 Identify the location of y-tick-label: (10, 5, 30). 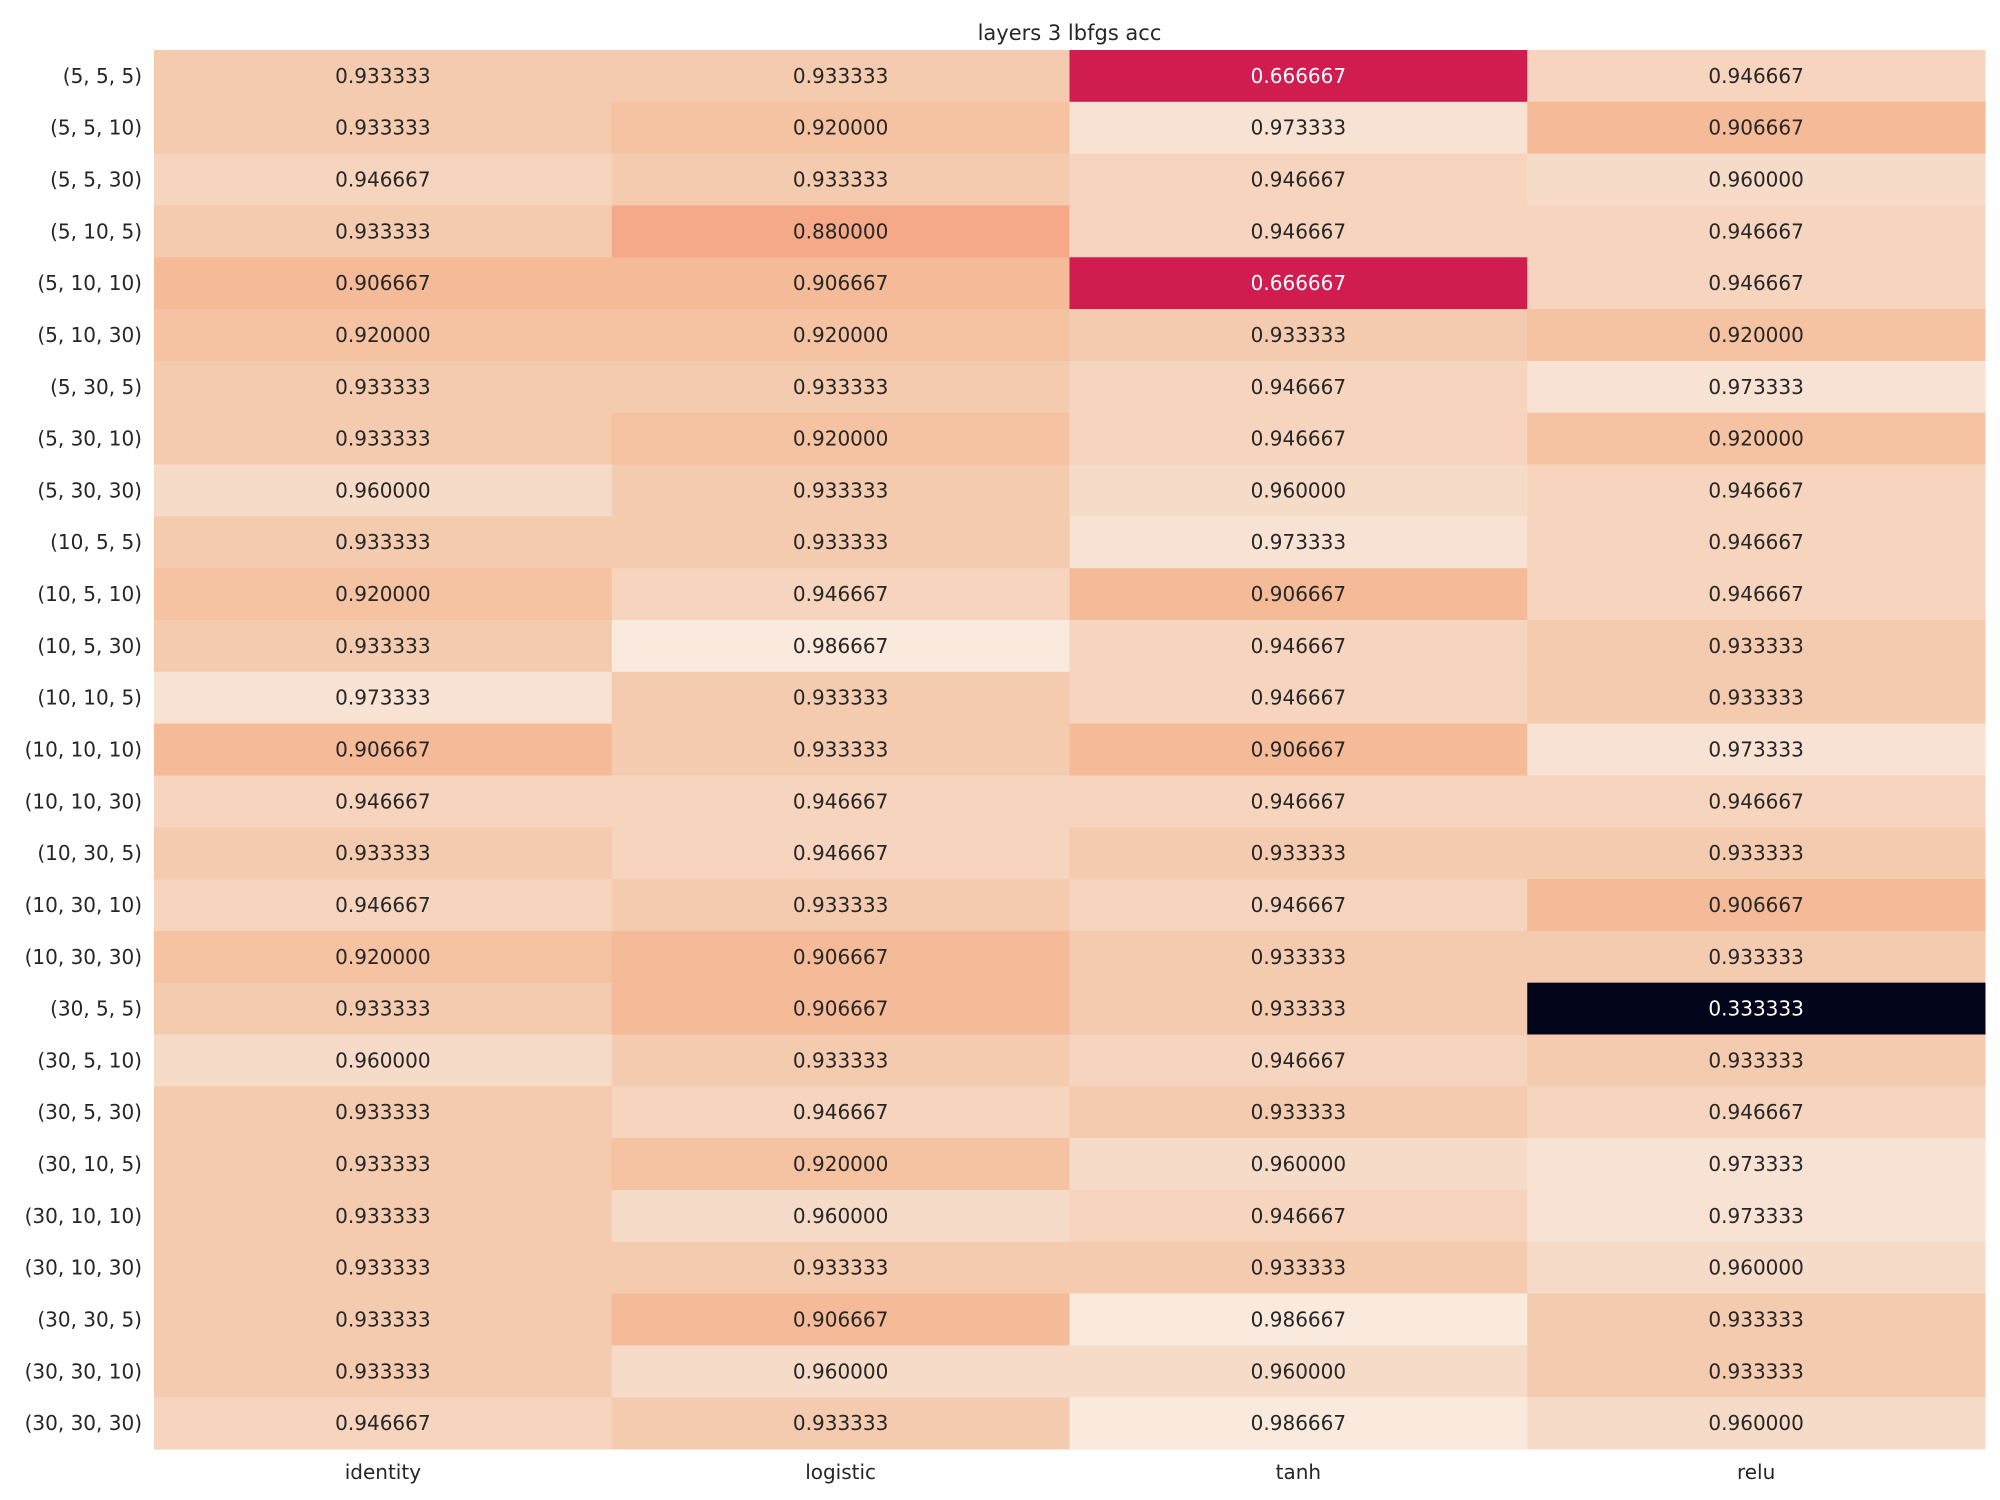
(89, 646).